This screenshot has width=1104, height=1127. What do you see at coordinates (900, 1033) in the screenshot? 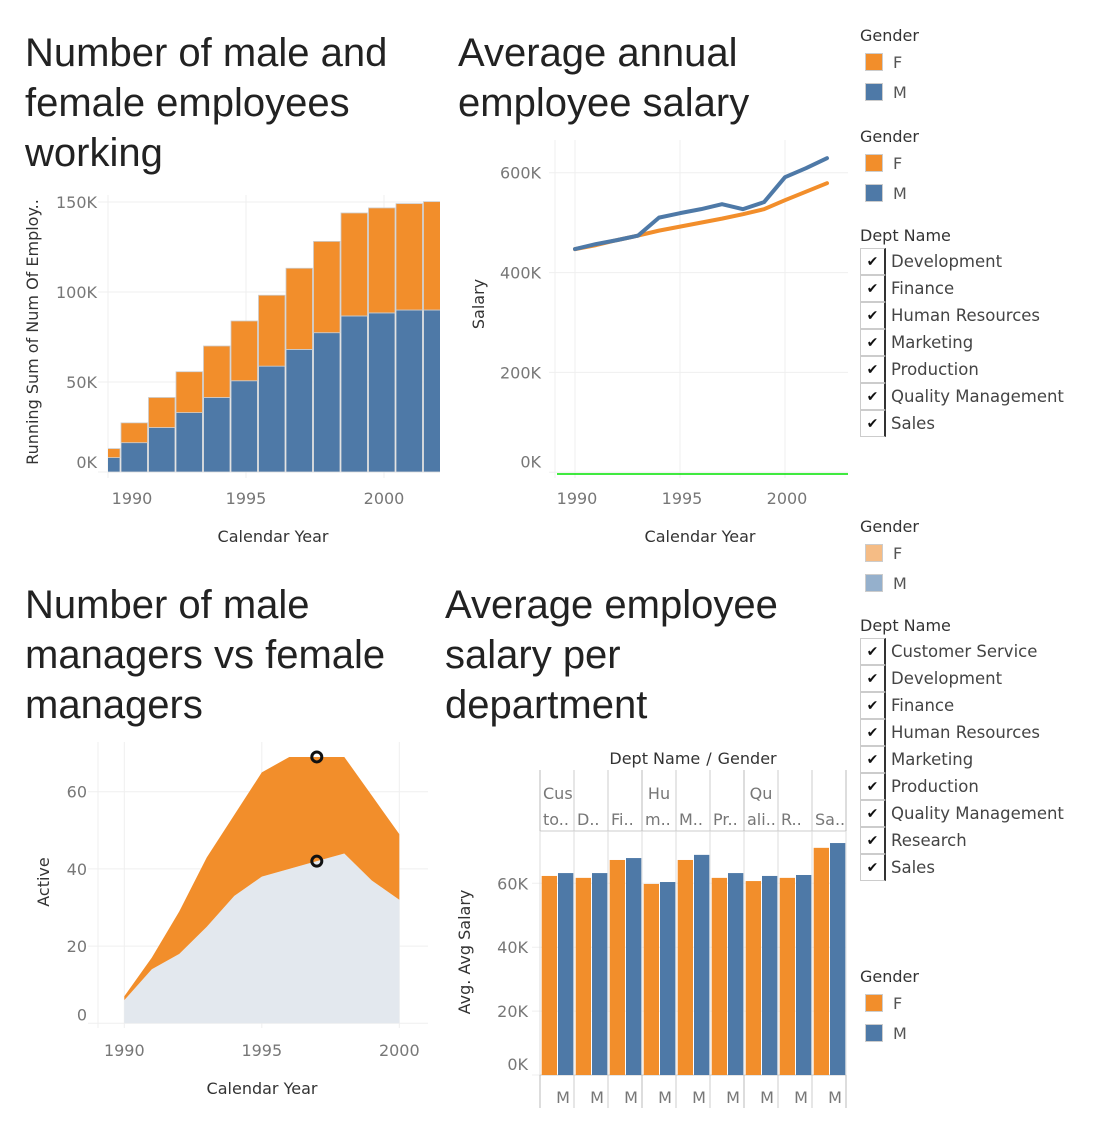
I see `legend-label: M` at bounding box center [900, 1033].